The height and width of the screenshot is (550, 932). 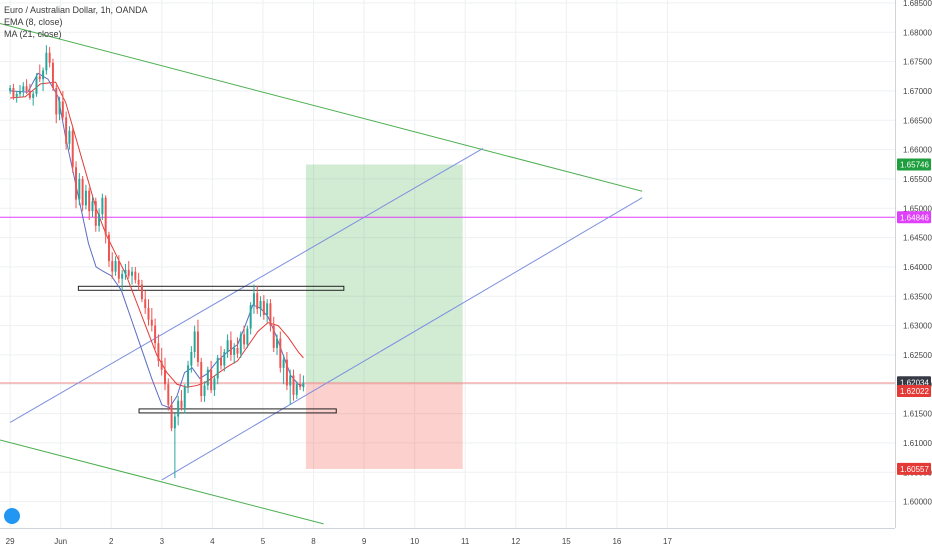 I want to click on y-tick-label: 1.60000, so click(x=917, y=502).